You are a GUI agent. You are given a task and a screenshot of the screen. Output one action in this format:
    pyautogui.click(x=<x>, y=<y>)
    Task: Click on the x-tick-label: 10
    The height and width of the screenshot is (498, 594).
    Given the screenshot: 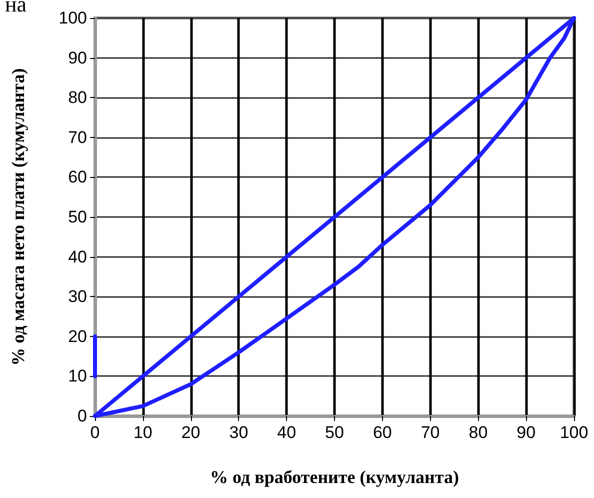 What is the action you would take?
    pyautogui.click(x=142, y=432)
    